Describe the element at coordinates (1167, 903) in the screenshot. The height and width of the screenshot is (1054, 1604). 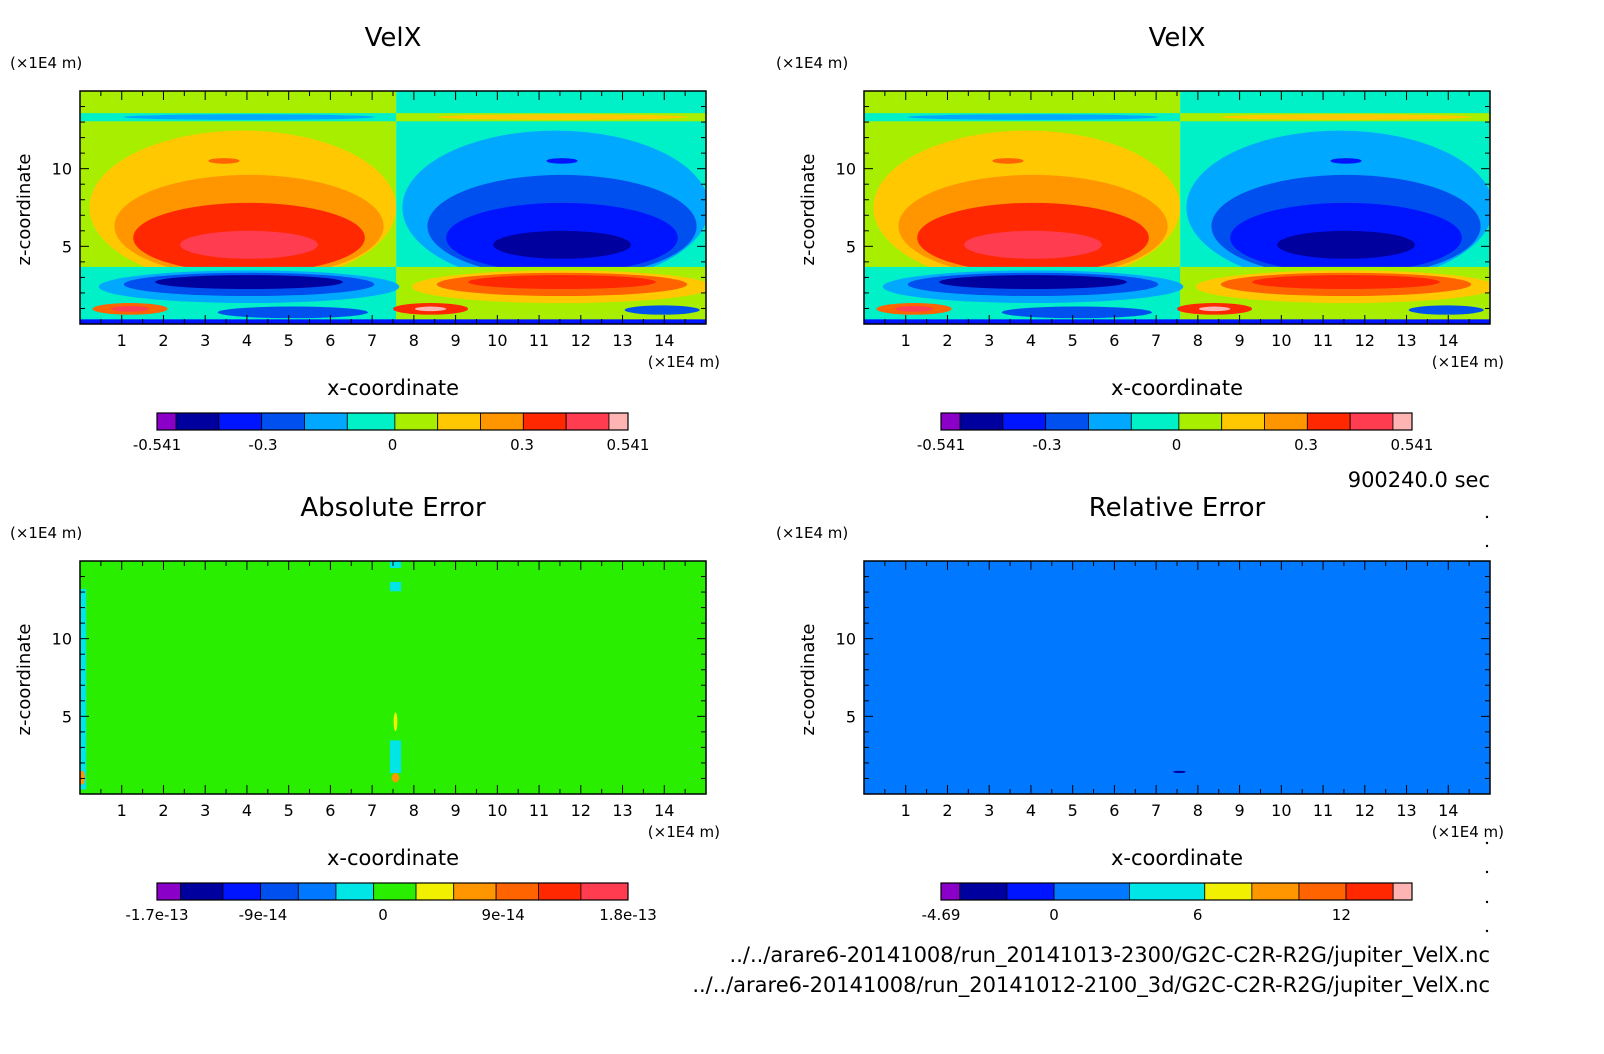
I see `colorbar-3: -4.69 0 6 12` at that location.